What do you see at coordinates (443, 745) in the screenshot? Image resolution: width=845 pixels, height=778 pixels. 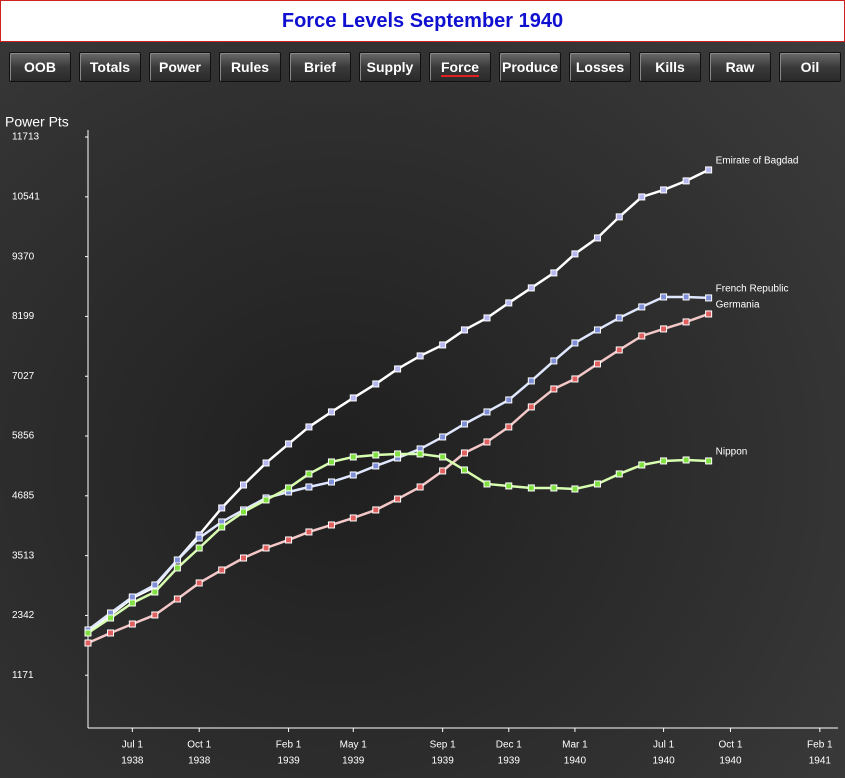 I see `x-tick-label: Sep 1` at bounding box center [443, 745].